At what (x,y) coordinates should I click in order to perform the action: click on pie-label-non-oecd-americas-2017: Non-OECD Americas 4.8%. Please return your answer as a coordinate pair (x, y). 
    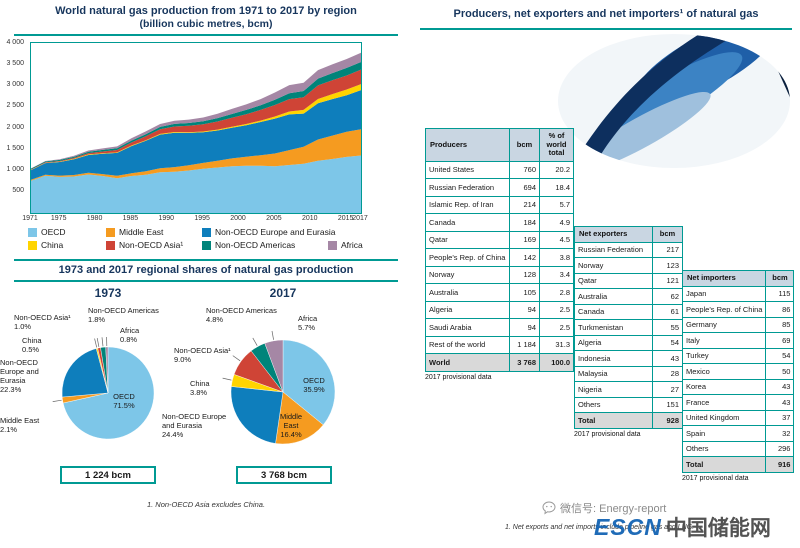
    Looking at the image, I should click on (247, 315).